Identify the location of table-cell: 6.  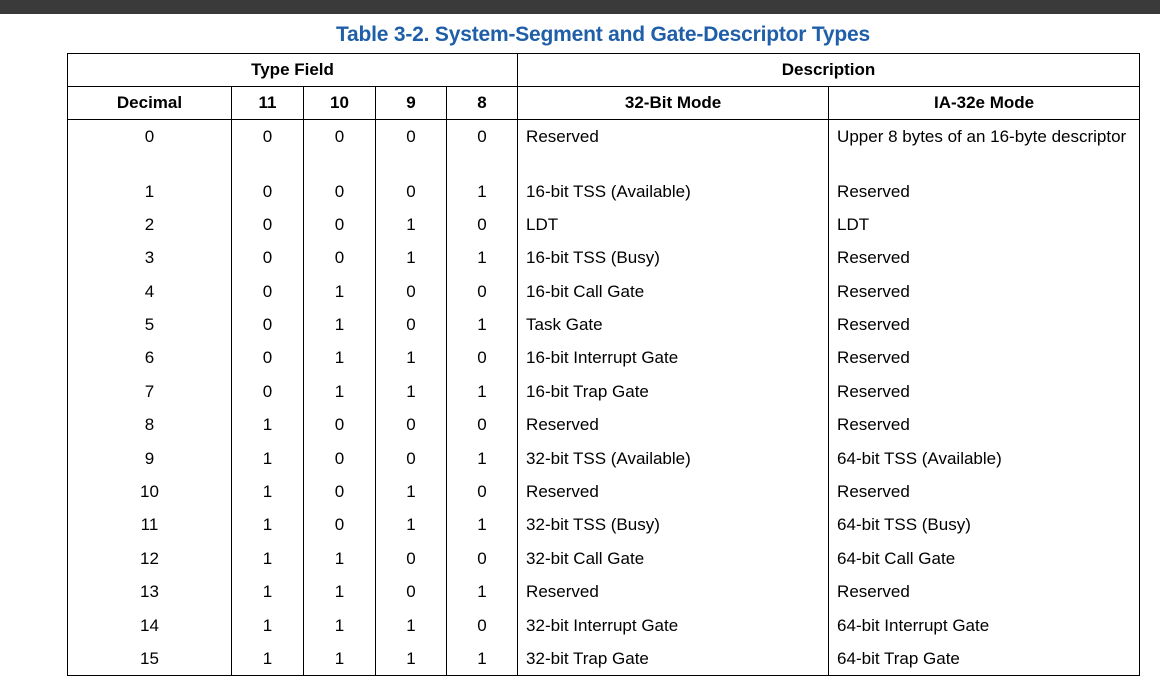
(149, 358).